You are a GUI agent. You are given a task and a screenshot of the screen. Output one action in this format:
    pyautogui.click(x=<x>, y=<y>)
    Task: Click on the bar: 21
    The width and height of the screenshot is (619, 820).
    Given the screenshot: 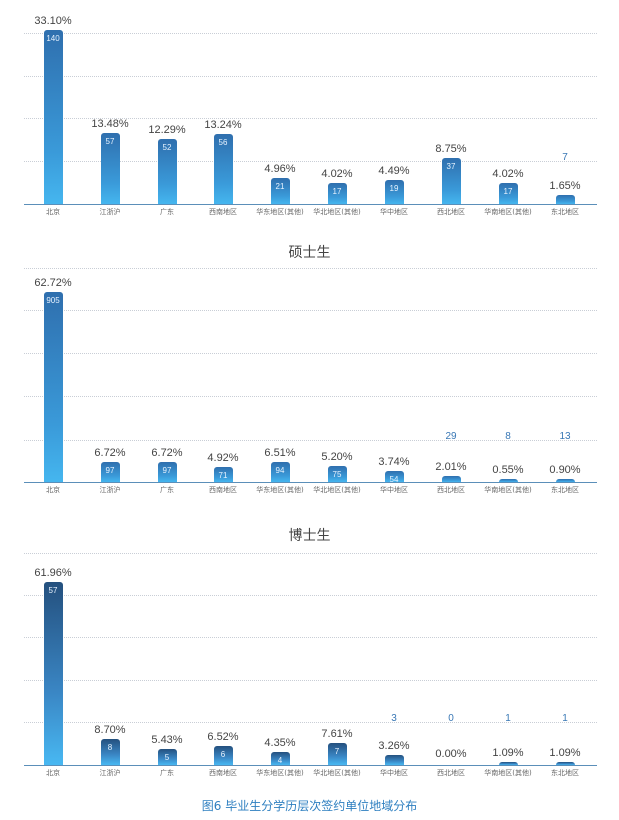 What is the action you would take?
    pyautogui.click(x=280, y=190)
    